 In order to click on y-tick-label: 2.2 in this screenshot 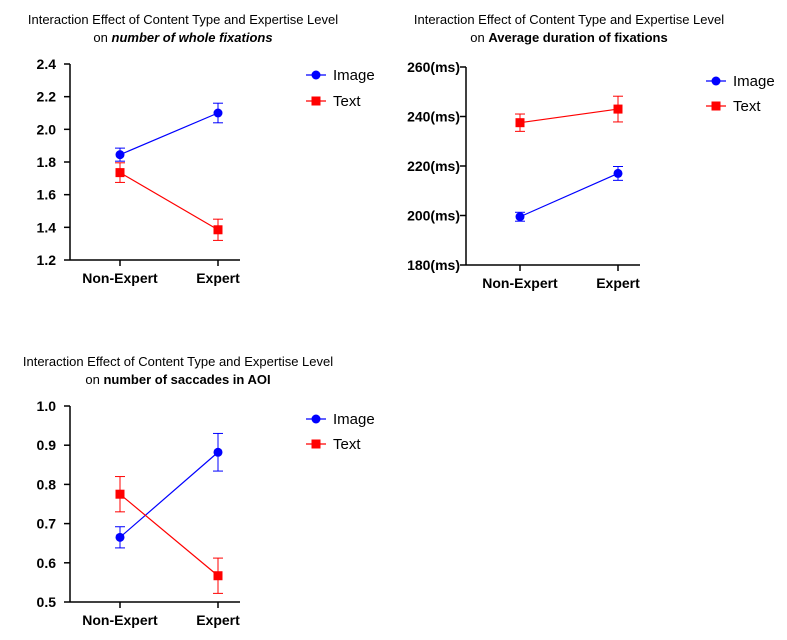, I will do `click(47, 97)`.